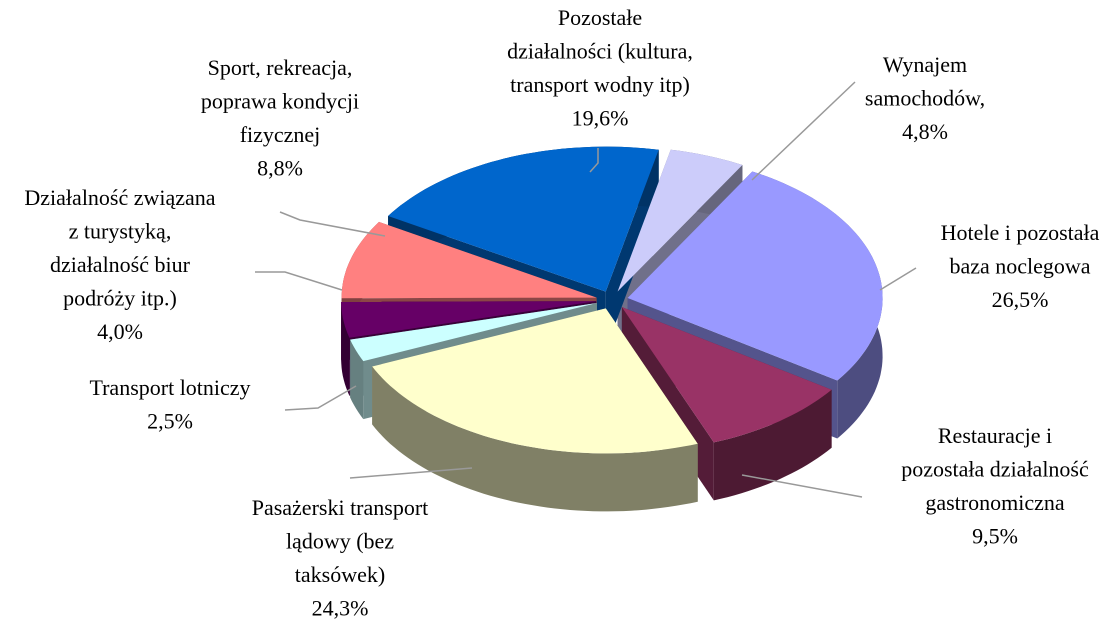 The width and height of the screenshot is (1113, 628). Describe the element at coordinates (170, 421) in the screenshot. I see `value-label: 2,5%` at that location.